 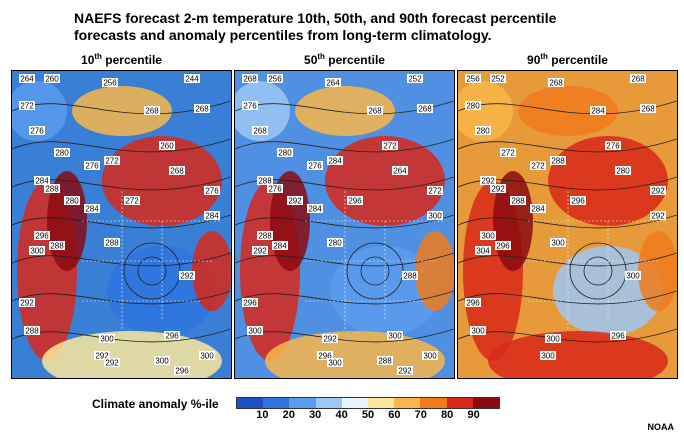 I want to click on panel-title-number: 90, so click(x=534, y=60).